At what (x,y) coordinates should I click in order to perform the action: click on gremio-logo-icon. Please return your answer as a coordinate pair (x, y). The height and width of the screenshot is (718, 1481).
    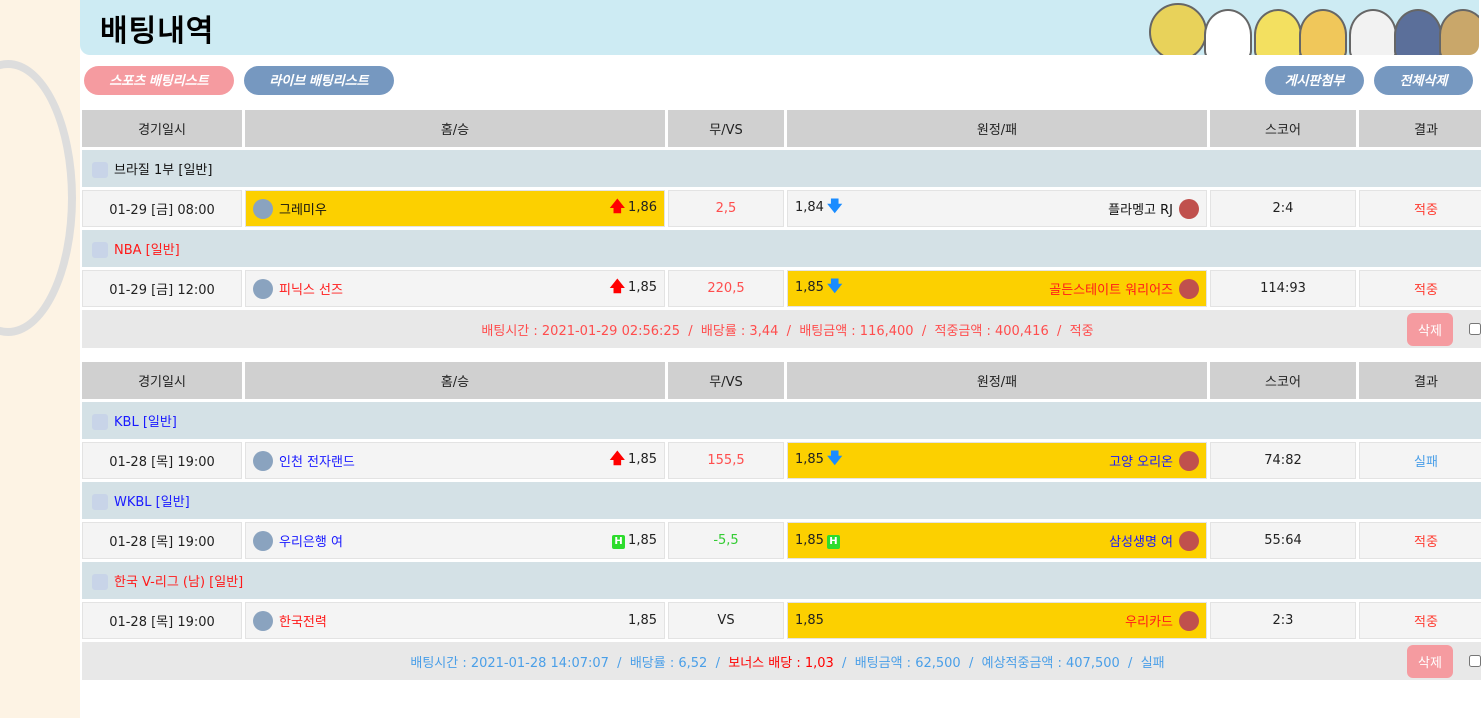
    Looking at the image, I should click on (263, 208).